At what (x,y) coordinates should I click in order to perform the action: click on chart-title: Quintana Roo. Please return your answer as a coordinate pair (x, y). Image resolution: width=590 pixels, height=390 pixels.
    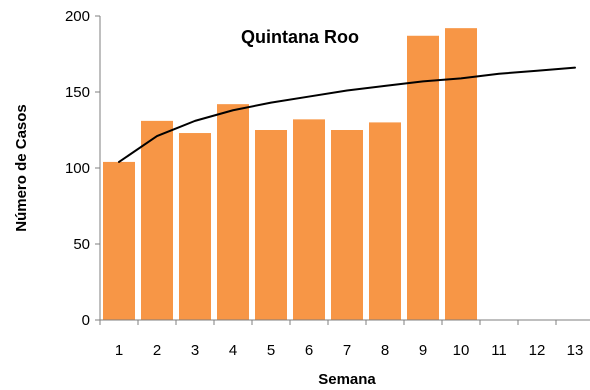
    Looking at the image, I should click on (300, 37).